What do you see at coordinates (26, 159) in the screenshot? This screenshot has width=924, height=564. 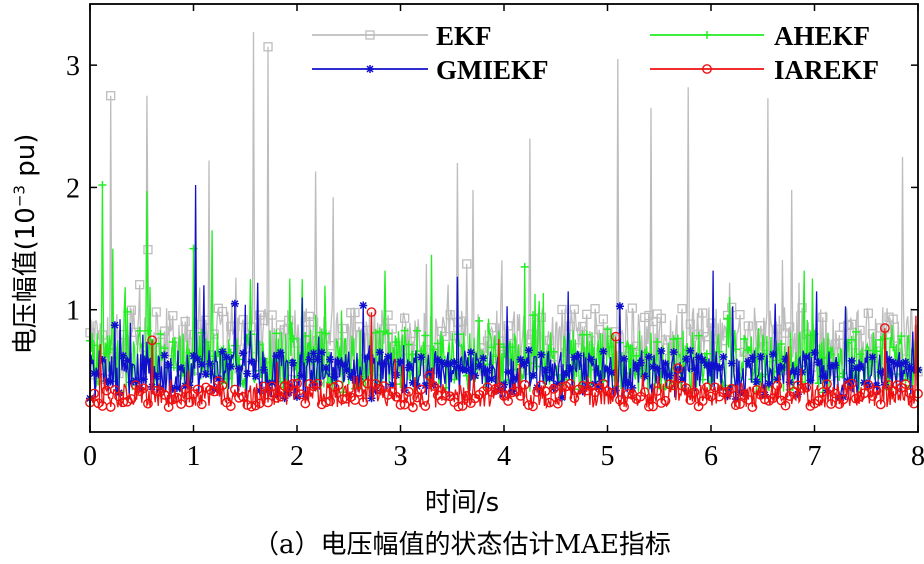 I see `y-axis-label-suffix: pu)` at bounding box center [26, 159].